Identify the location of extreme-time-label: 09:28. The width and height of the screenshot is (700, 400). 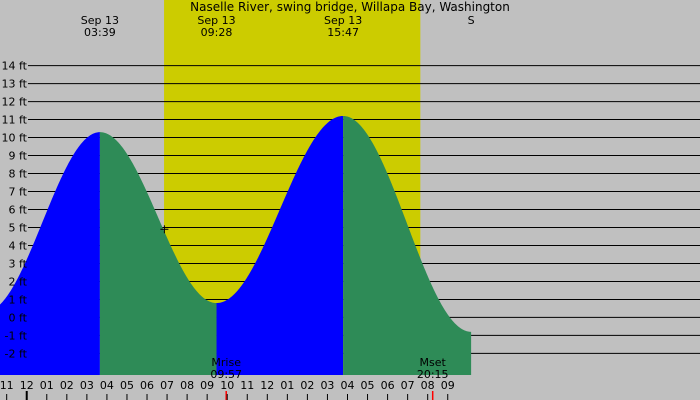
(217, 32).